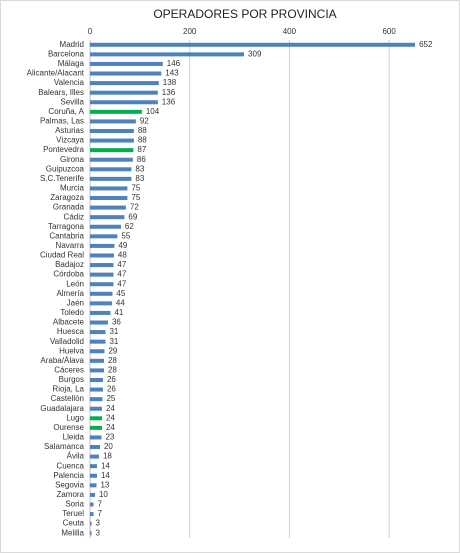  Describe the element at coordinates (74, 504) in the screenshot. I see `y-tick-label: Soria` at that location.